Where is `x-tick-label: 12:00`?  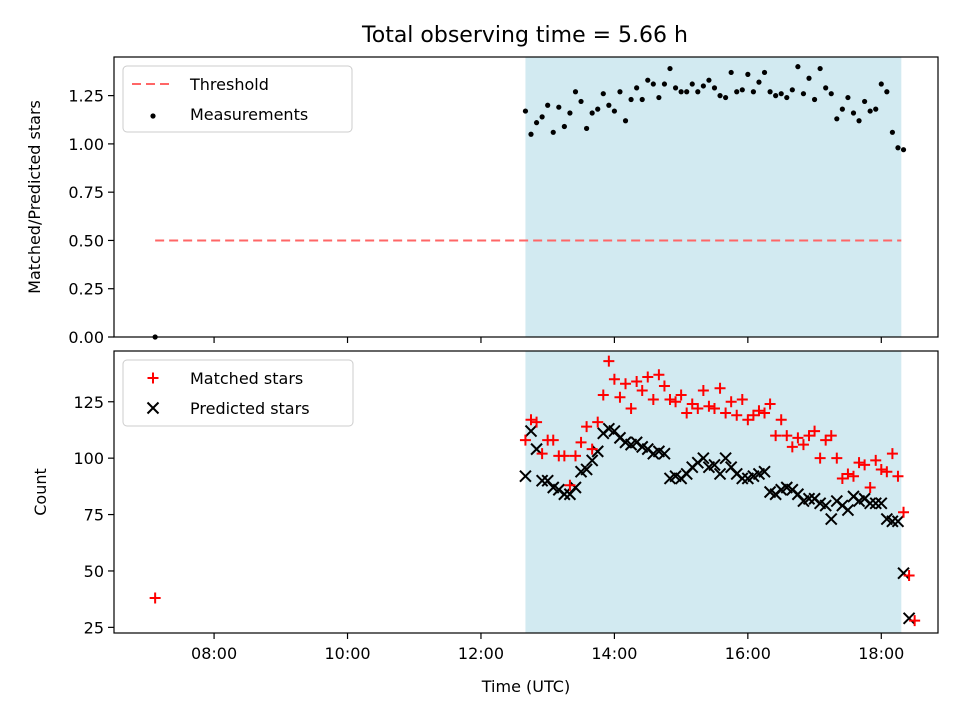 x-tick-label: 12:00 is located at coordinates (481, 653).